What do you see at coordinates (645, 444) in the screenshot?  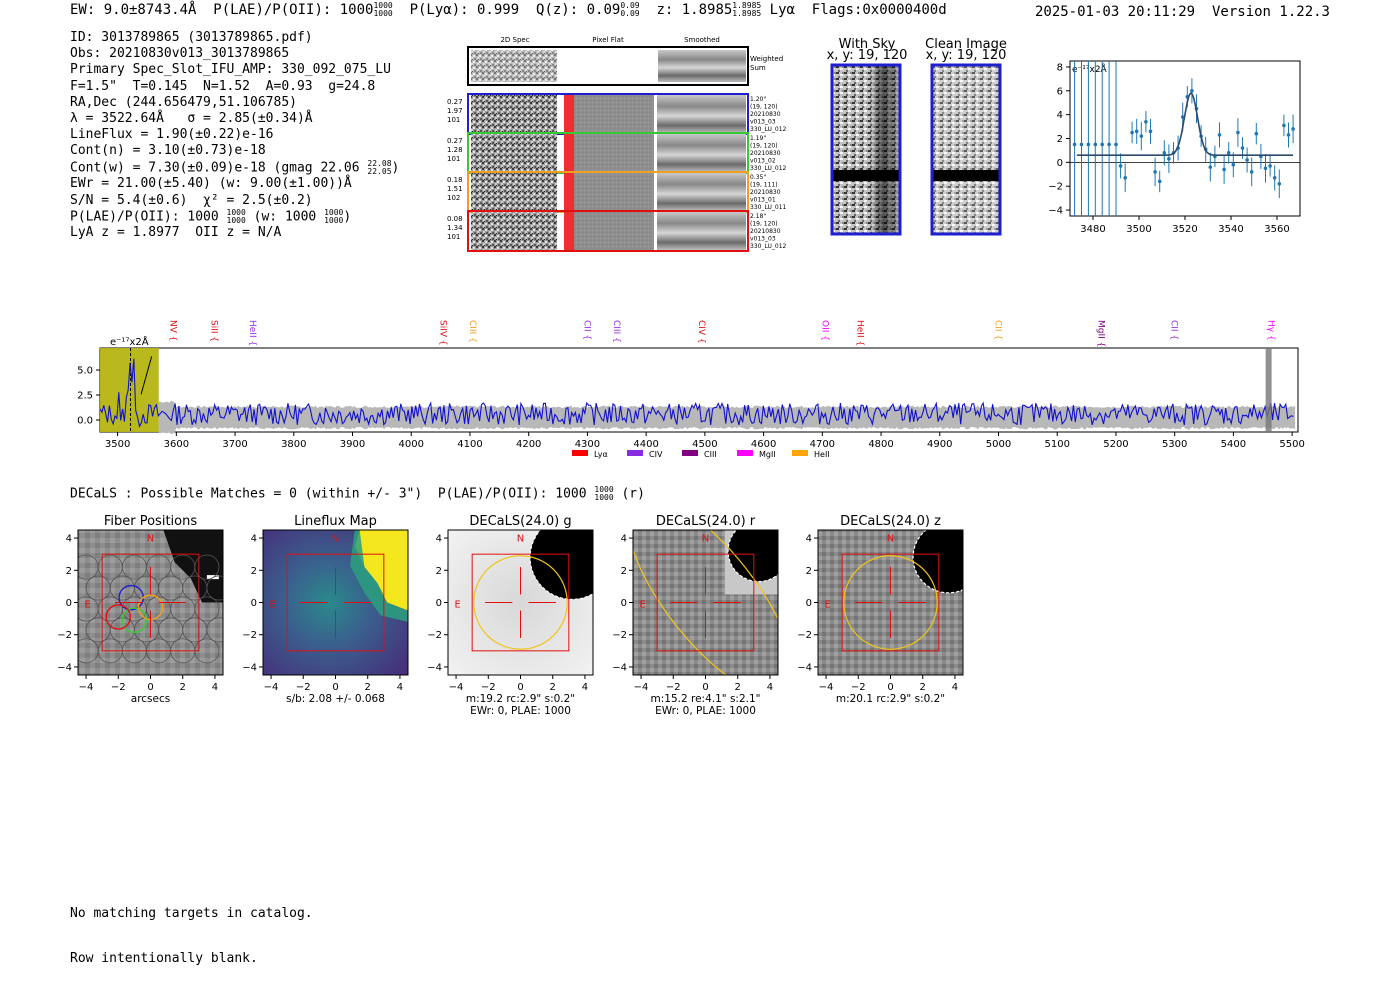 I see `full-x-tick-label: 4400` at bounding box center [645, 444].